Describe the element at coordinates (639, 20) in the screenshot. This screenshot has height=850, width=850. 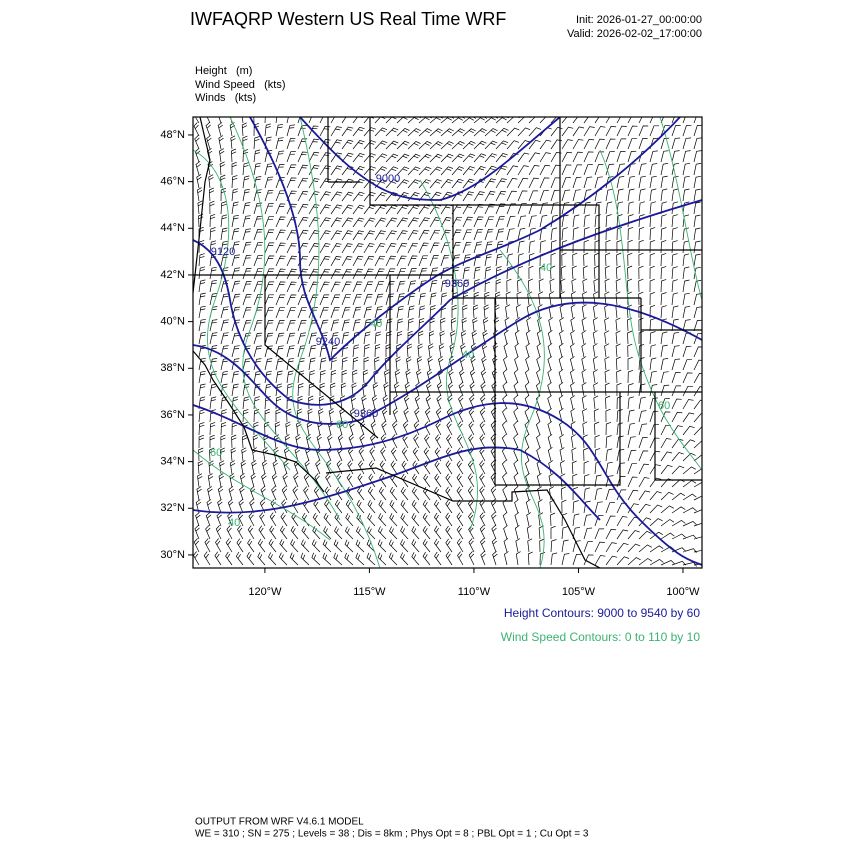
I see `init-time: Init: 2026-01-27_00:00:00` at that location.